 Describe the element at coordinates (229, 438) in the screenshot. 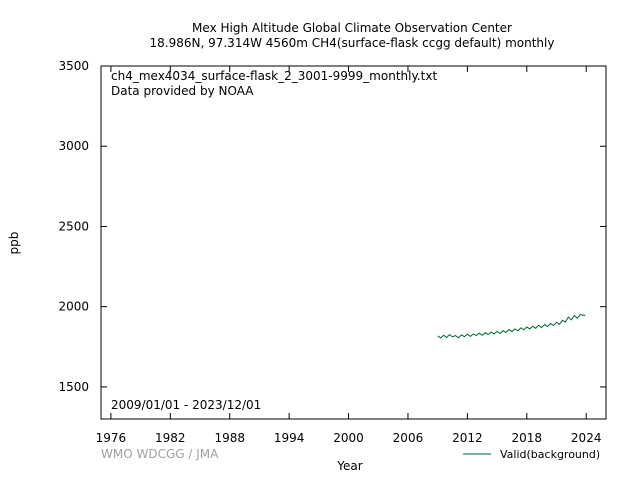

I see `x-tick-label-1988: 1988` at that location.